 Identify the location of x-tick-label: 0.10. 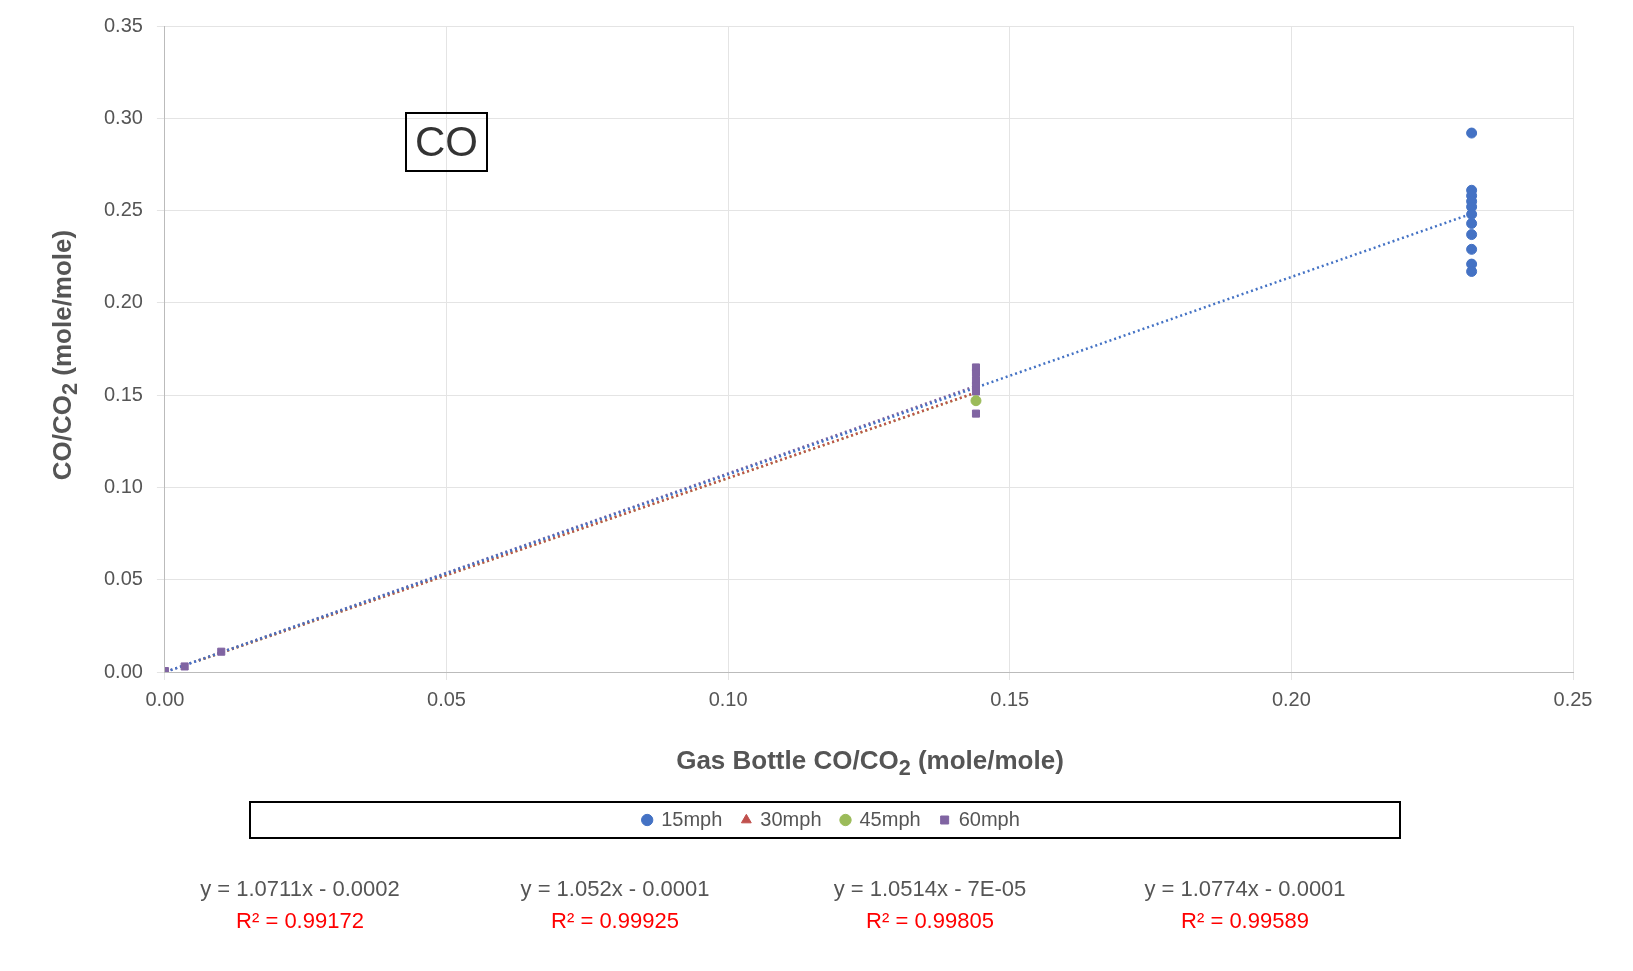
(728, 698).